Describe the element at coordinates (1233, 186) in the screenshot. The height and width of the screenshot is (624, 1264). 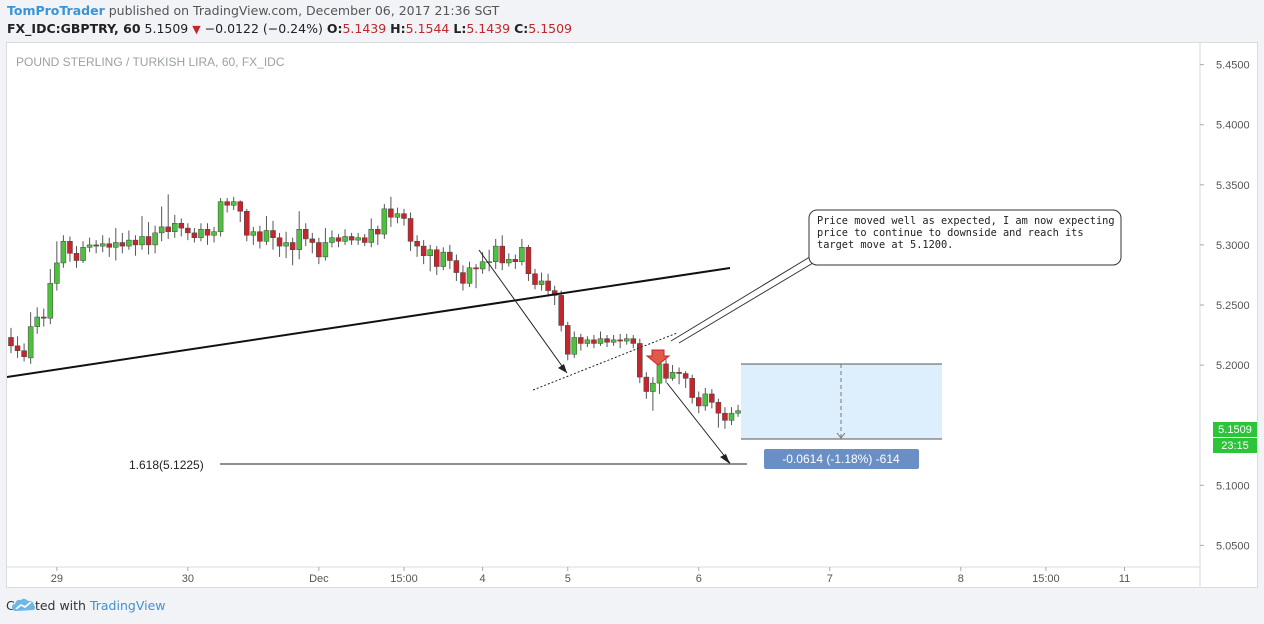
I see `y-tick-label: 5.3500` at that location.